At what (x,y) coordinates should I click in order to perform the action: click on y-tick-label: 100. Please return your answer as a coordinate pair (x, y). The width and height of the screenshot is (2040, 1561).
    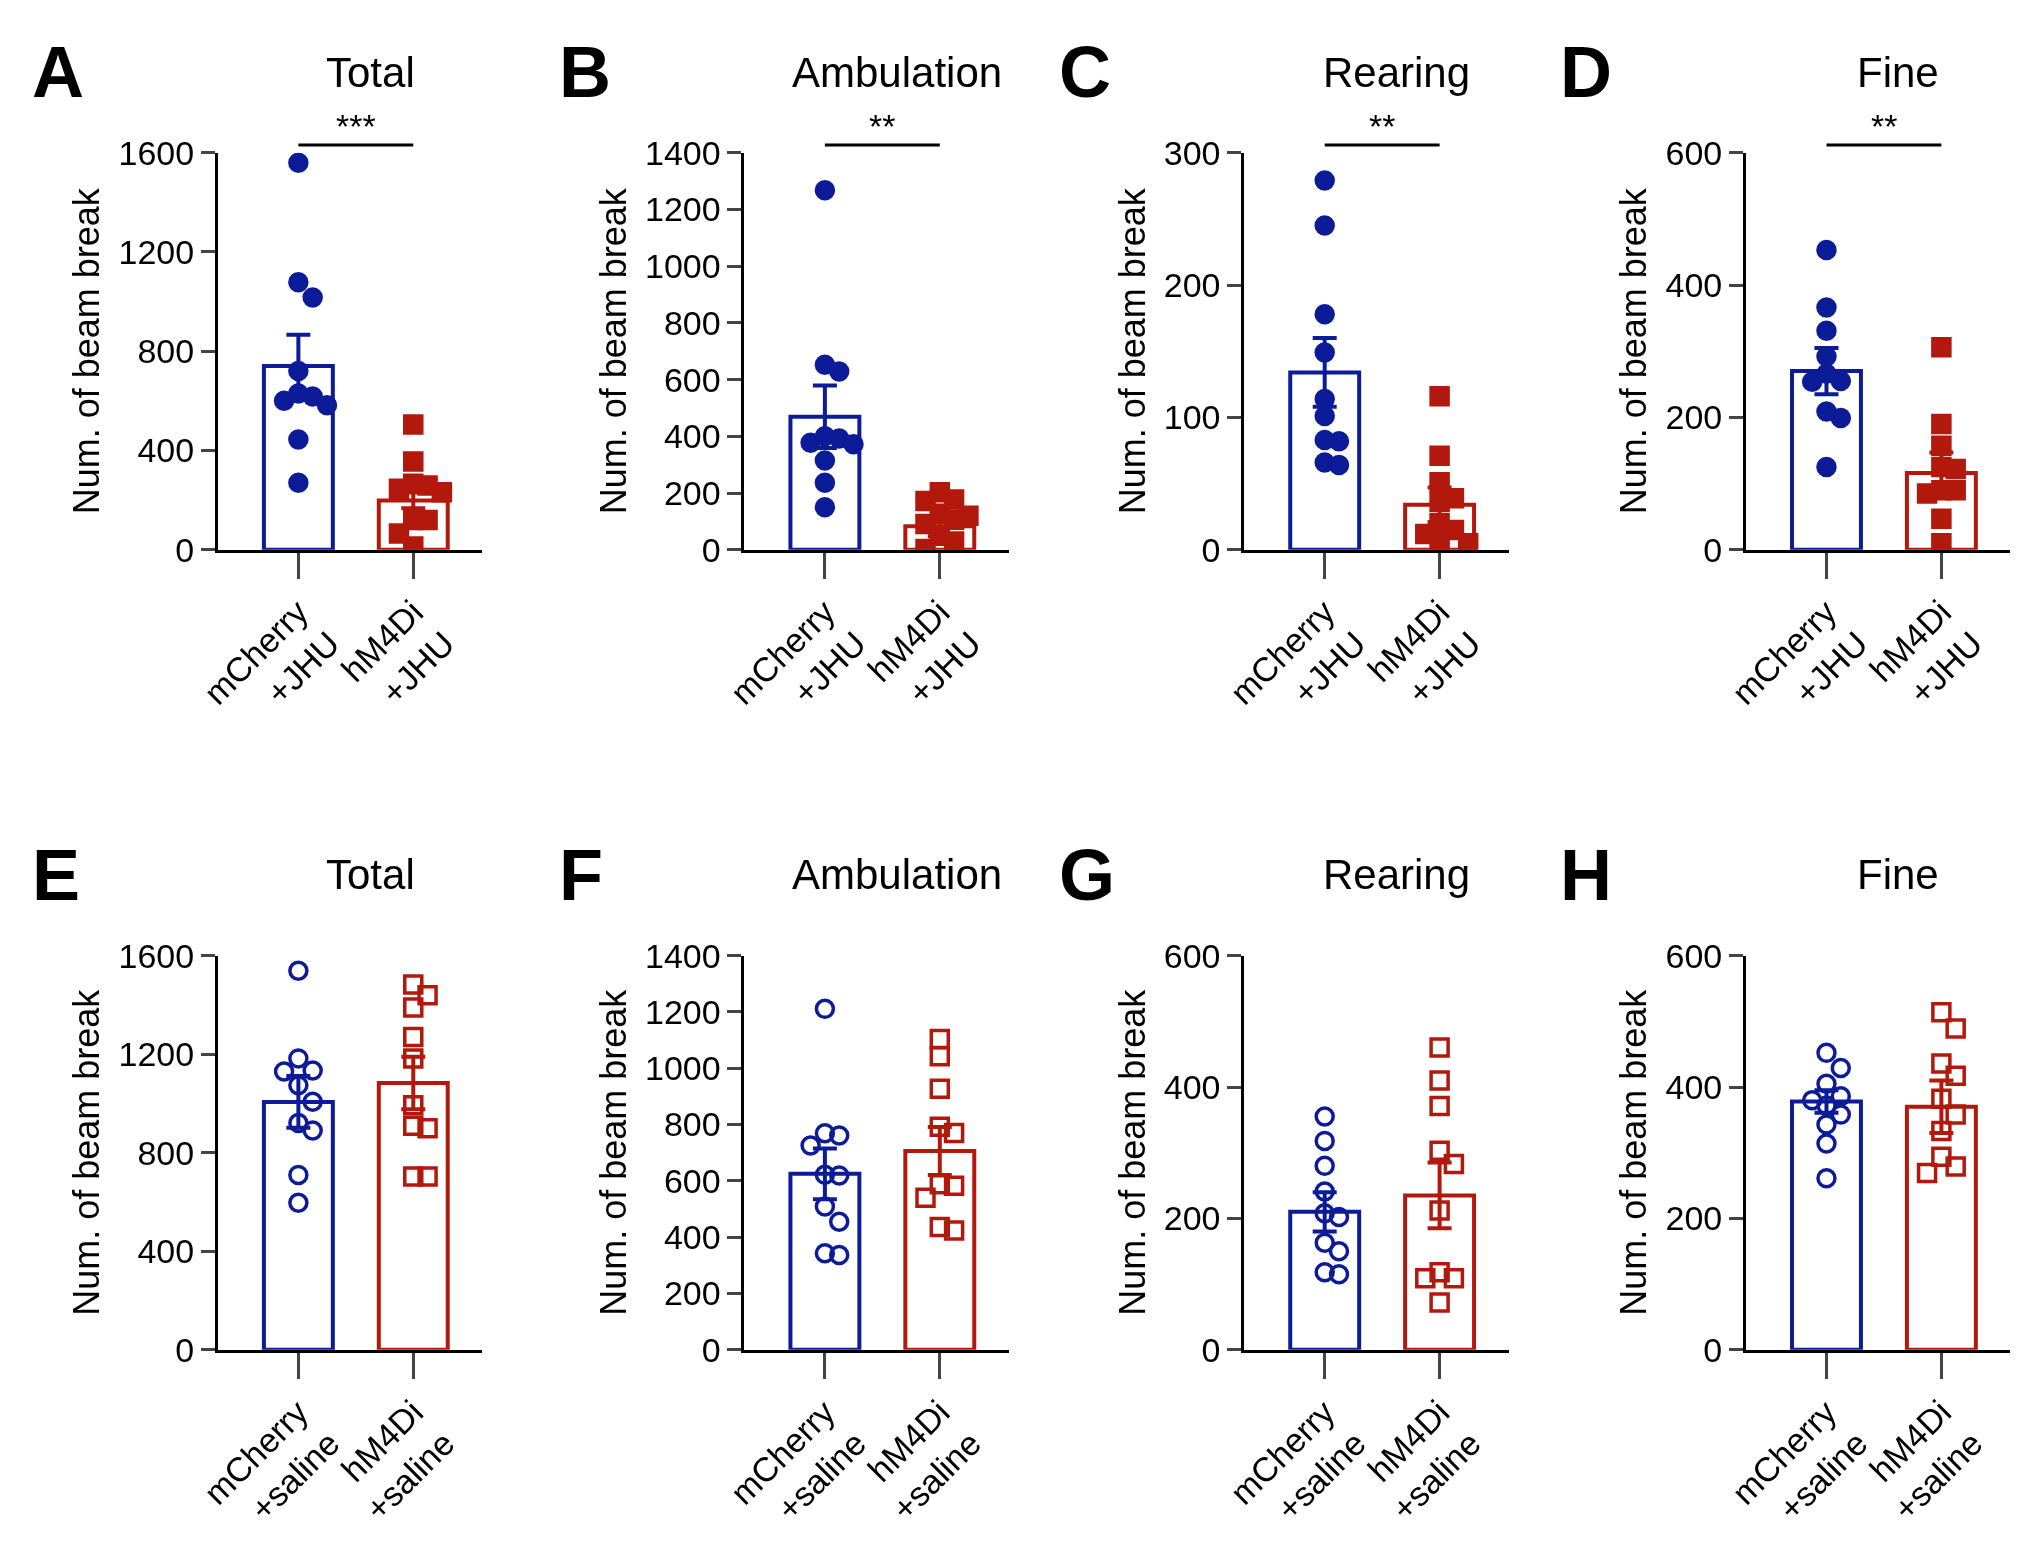
    Looking at the image, I should click on (1192, 417).